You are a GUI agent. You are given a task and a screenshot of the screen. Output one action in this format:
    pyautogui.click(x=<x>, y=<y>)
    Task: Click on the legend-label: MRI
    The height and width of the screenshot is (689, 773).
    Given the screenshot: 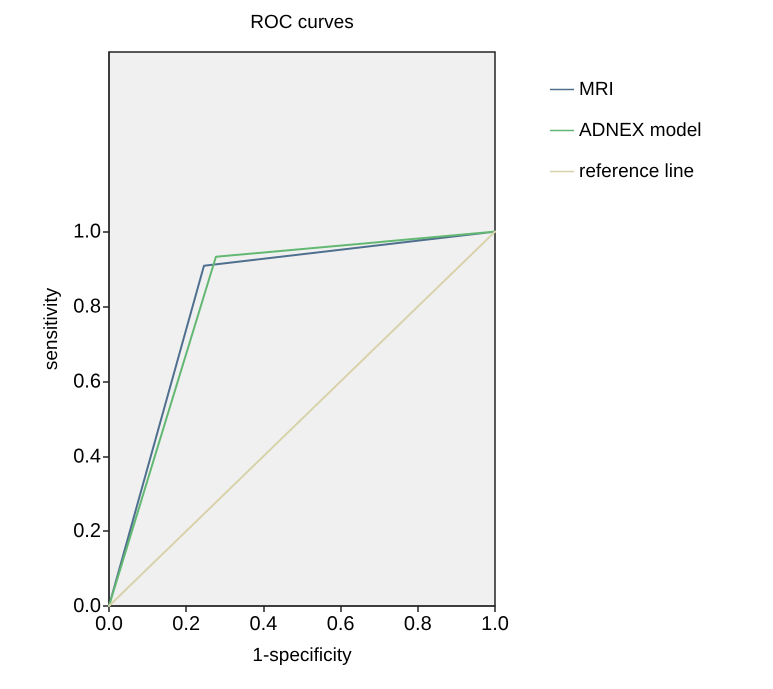 What is the action you would take?
    pyautogui.click(x=596, y=89)
    